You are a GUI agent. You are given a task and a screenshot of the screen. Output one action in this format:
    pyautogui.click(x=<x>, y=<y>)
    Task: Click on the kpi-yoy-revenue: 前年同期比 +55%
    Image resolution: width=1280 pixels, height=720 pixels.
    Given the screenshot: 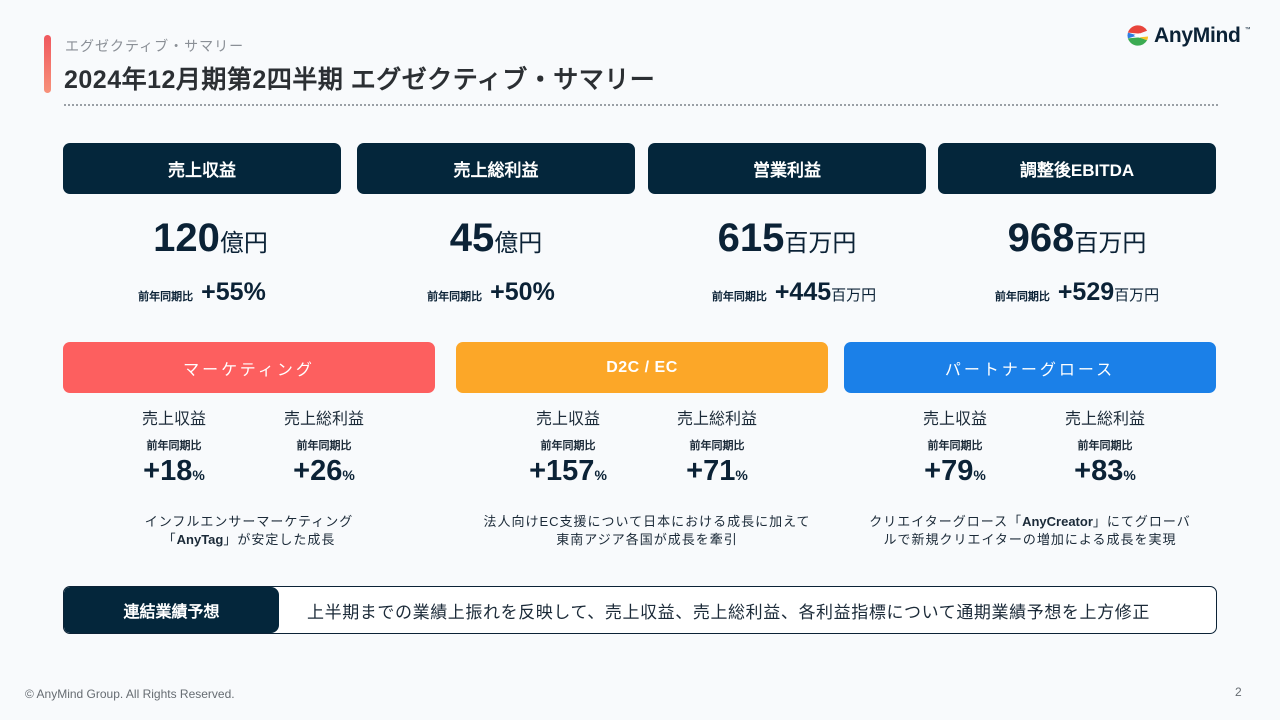 What is the action you would take?
    pyautogui.click(x=202, y=292)
    